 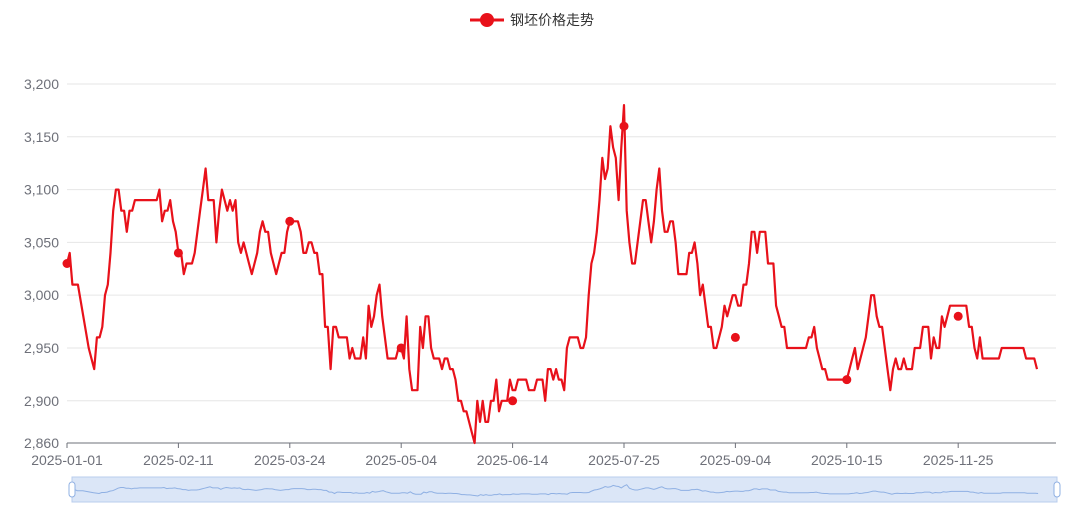 What do you see at coordinates (290, 460) in the screenshot?
I see `x-tick-label: 2025-03-24` at bounding box center [290, 460].